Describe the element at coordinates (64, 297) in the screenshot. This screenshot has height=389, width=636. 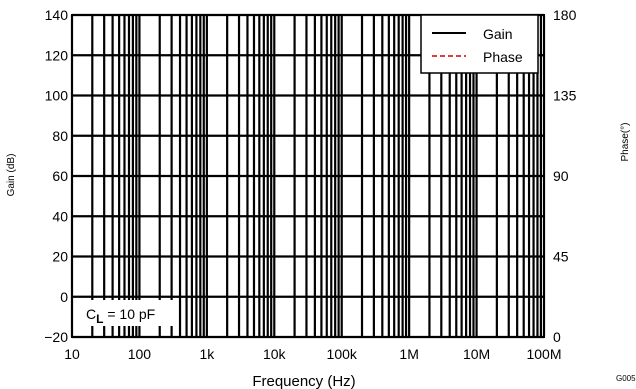
I see `left-tick-label: 0` at that location.